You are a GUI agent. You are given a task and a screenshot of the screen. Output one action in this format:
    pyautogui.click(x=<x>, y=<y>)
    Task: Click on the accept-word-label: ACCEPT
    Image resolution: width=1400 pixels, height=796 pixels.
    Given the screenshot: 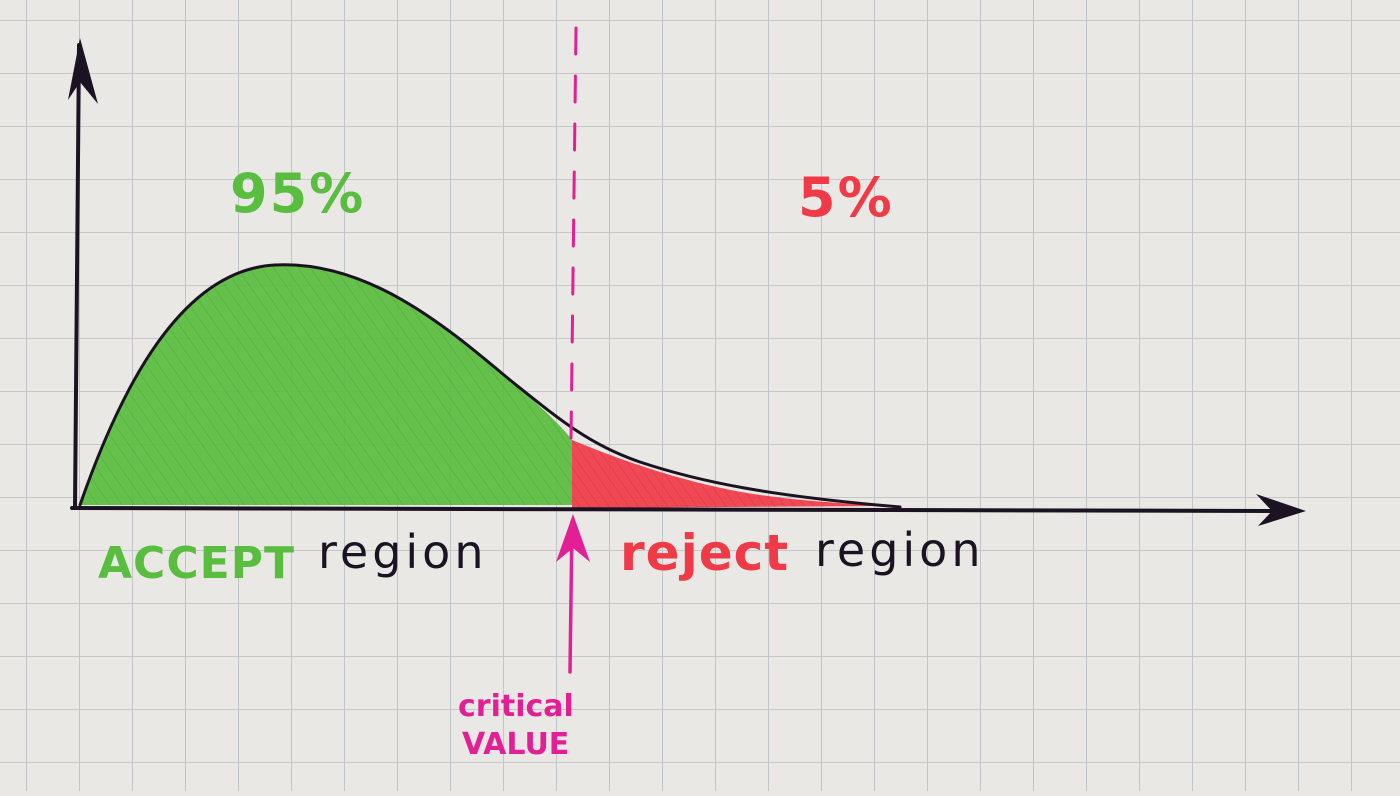 What is the action you would take?
    pyautogui.click(x=196, y=563)
    